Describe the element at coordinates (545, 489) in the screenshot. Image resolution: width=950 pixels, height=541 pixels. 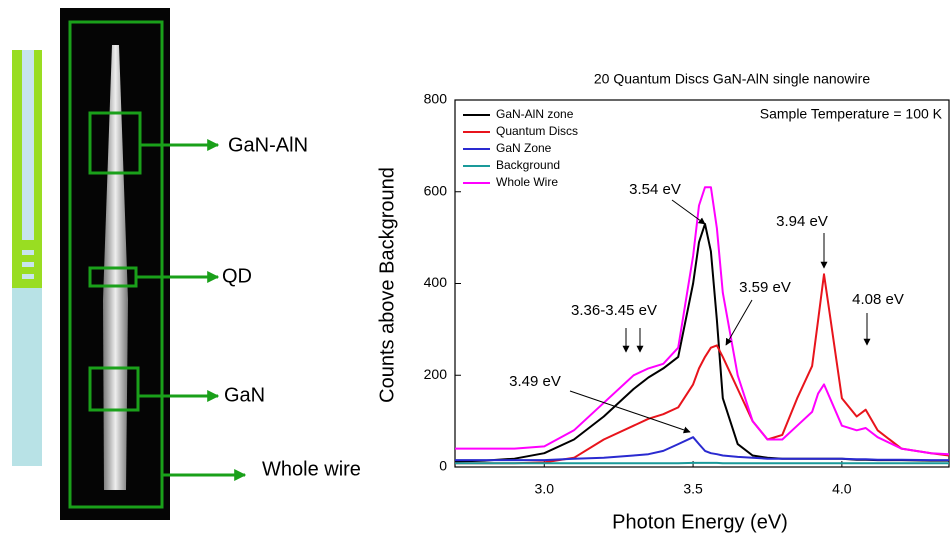
I see `x-tick-label: 3.0` at that location.